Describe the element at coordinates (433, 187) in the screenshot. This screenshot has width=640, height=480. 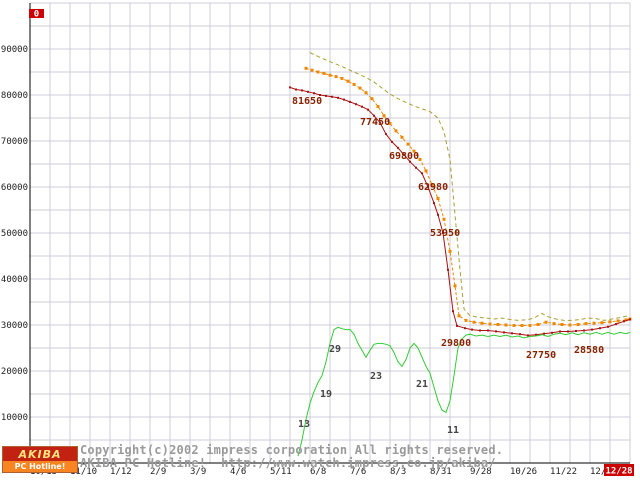
I see `svg-text: 62980` at that location.